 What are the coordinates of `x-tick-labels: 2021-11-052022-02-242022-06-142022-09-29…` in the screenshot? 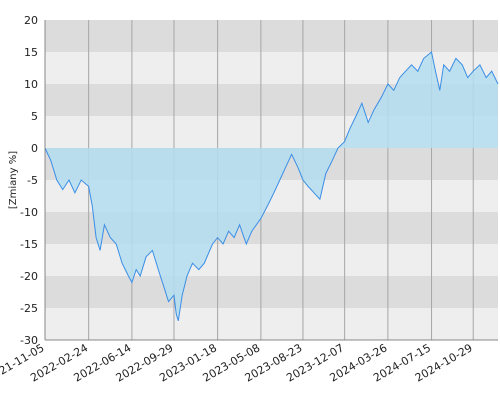 It's located at (237, 362).